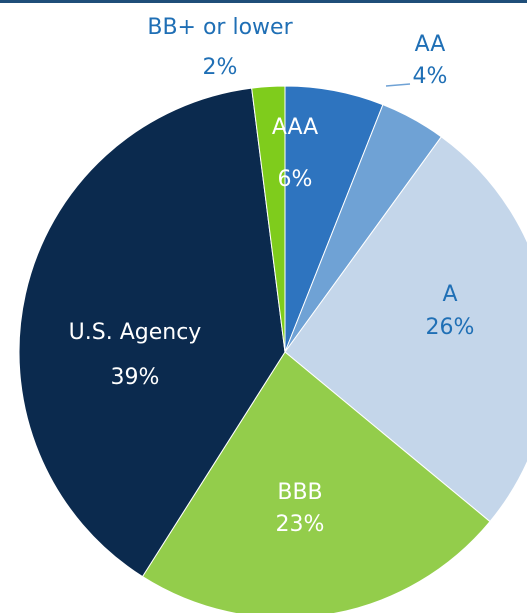 This screenshot has height=613, width=527. What do you see at coordinates (430, 76) in the screenshot?
I see `slice-value-label: 4%` at bounding box center [430, 76].